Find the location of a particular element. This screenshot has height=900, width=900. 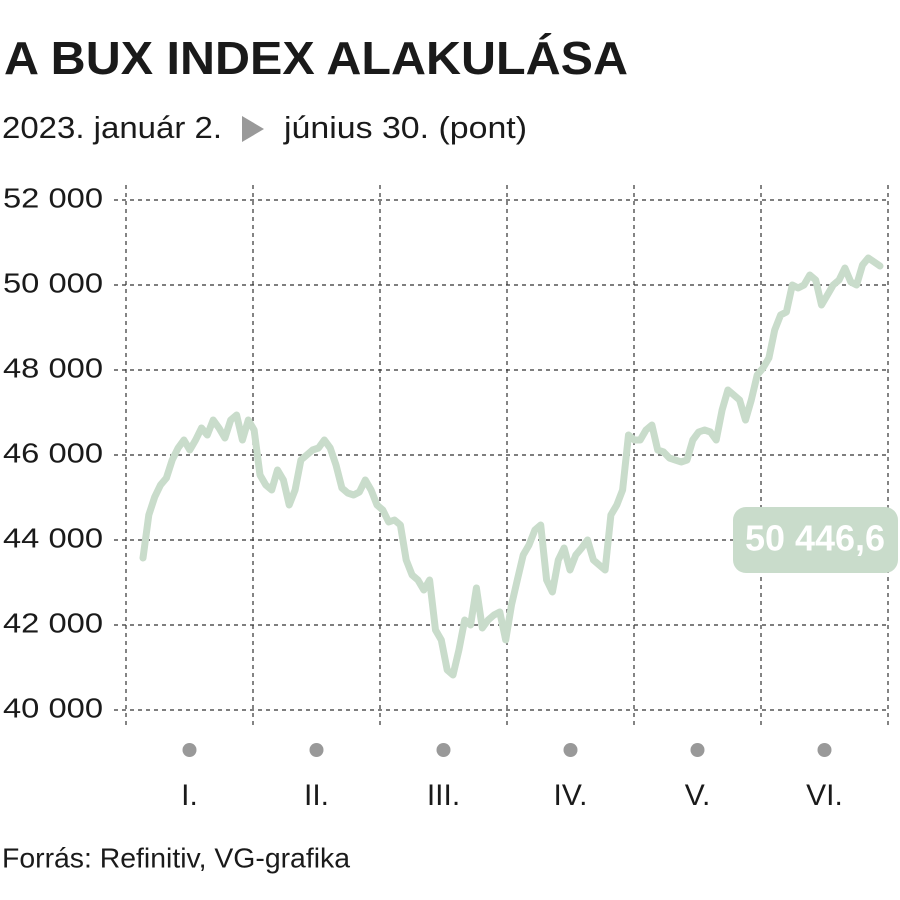

x-tick-label: I. is located at coordinates (189, 795).